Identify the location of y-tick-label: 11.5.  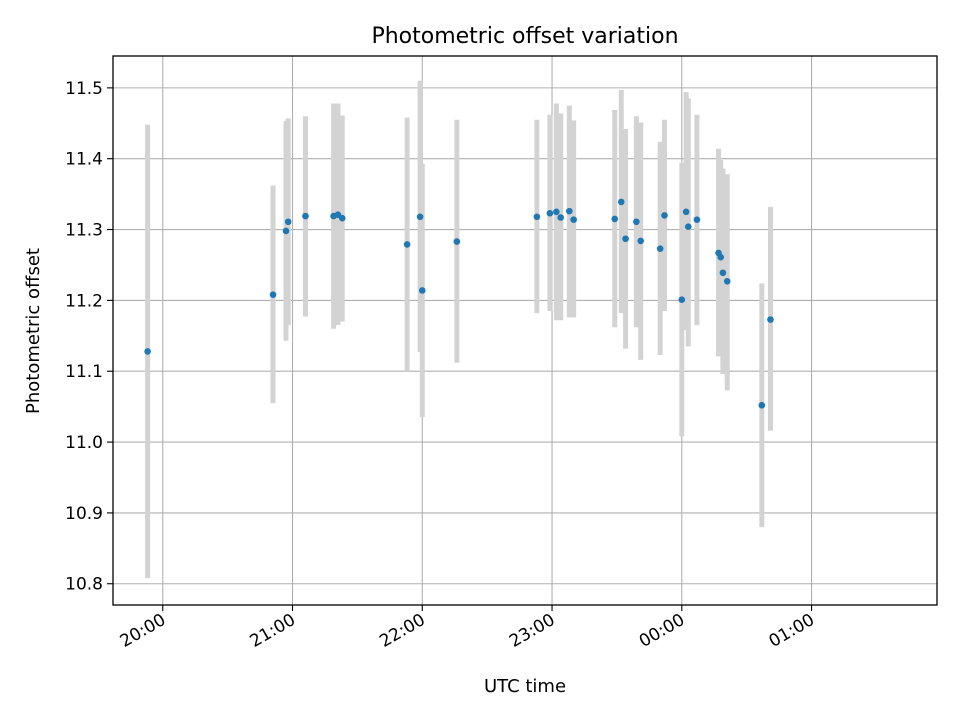
(84, 89).